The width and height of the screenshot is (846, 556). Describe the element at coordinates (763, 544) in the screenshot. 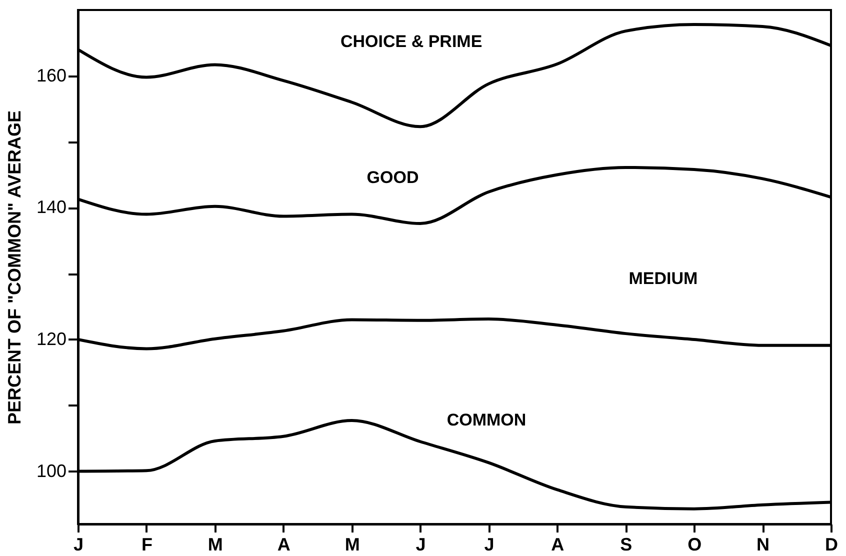

I see `x-tick-label: N` at that location.